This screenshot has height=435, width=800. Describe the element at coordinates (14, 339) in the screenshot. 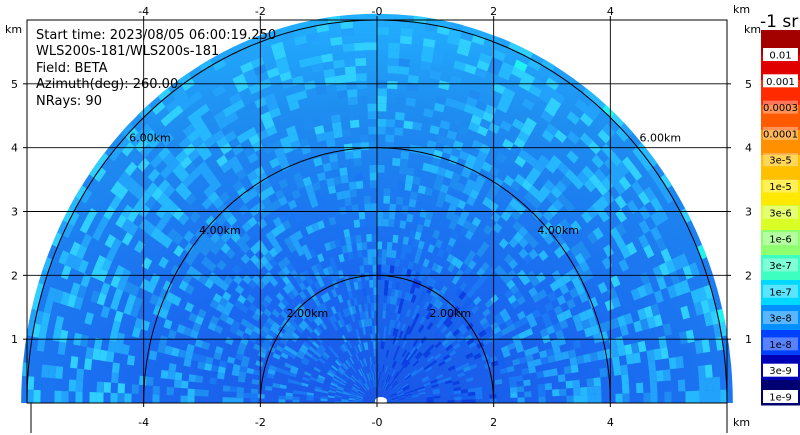

I see `y-tick-label-left: 1` at that location.